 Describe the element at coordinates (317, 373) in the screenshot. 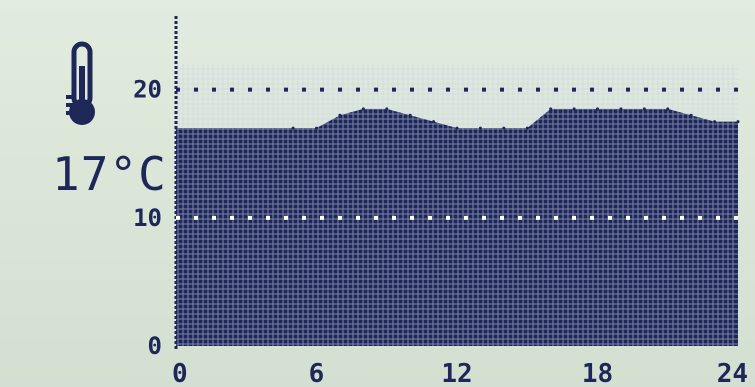

I see `x-tick-label: 6` at that location.